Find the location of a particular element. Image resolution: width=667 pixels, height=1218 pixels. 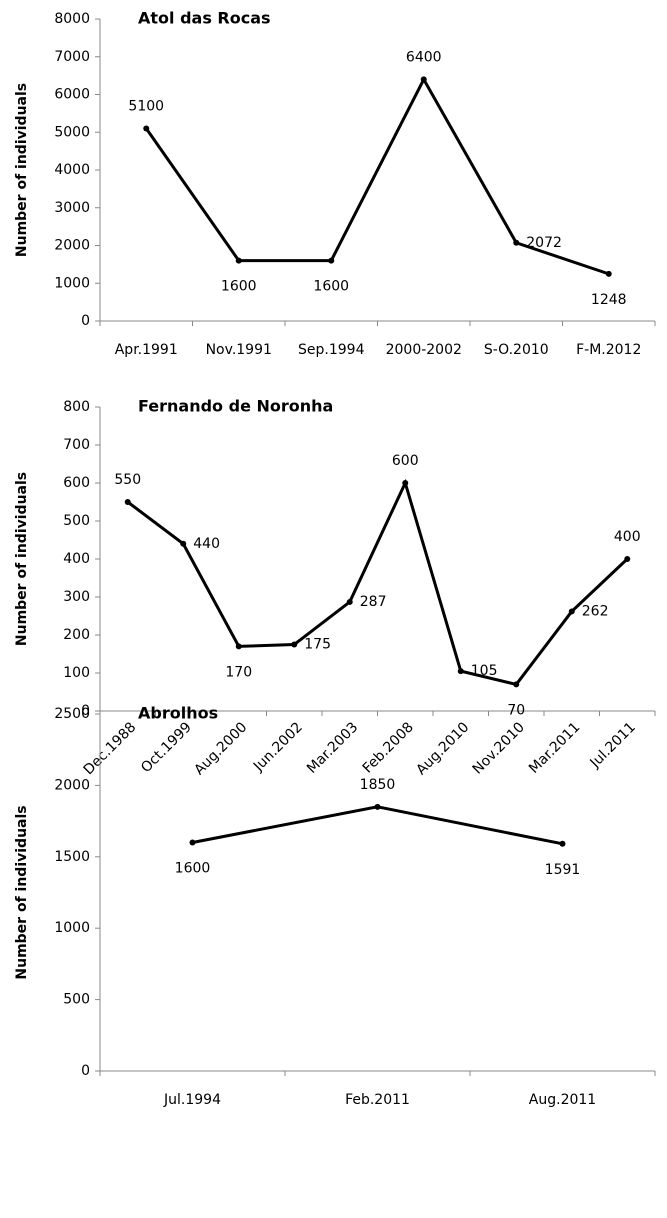

y-tick-label: 3000 is located at coordinates (72, 208).